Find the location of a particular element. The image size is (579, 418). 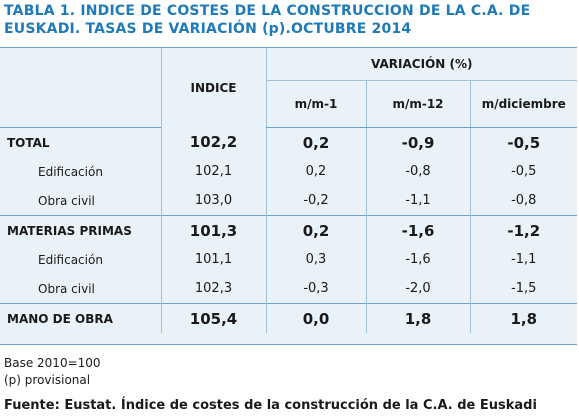

table-row: MATERIAS PRIMAS 101,3 0,2 -1,6 -1,2 is located at coordinates (289, 230).